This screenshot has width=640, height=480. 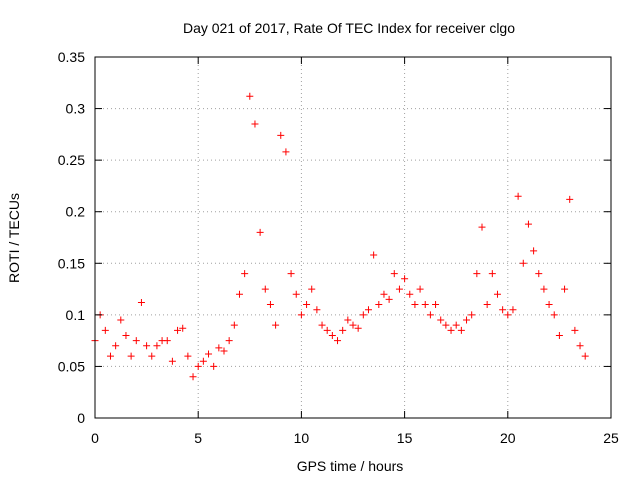 What do you see at coordinates (198, 438) in the screenshot?
I see `x-tick-label: 5` at bounding box center [198, 438].